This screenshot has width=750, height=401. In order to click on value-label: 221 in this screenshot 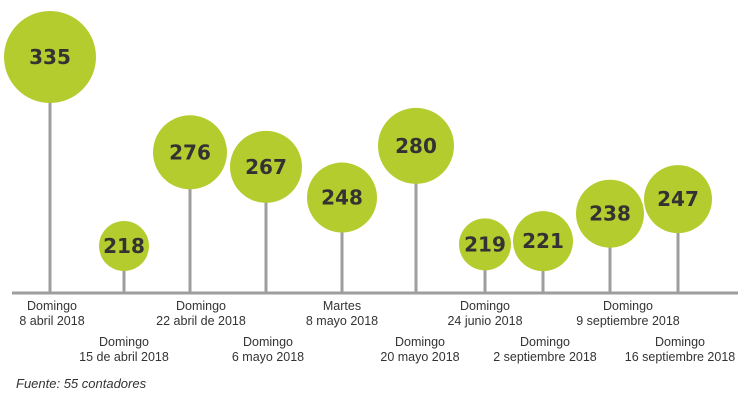, I will do `click(543, 241)`.